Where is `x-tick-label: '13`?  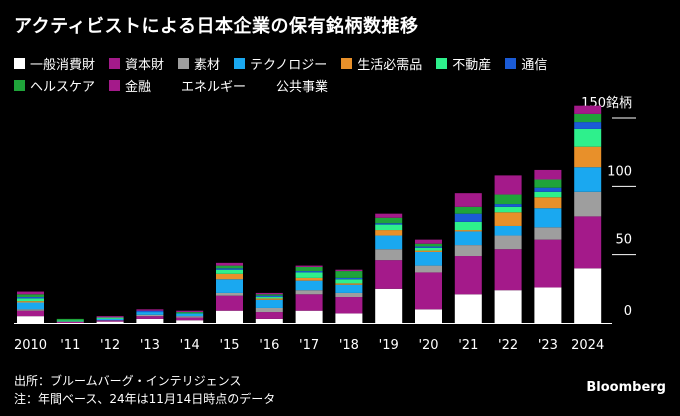 x-tick-label: '13 is located at coordinates (150, 345).